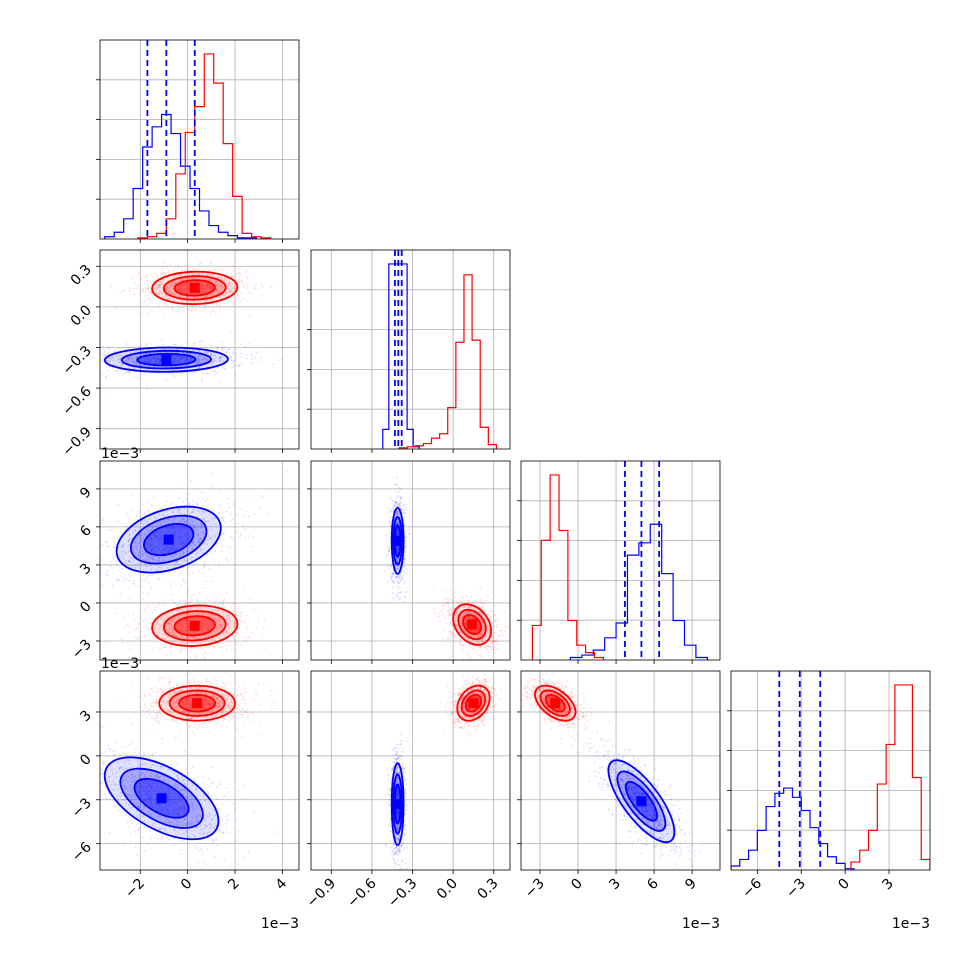 The height and width of the screenshot is (970, 970). Describe the element at coordinates (793, 828) in the screenshot. I see `hist-blue` at that location.